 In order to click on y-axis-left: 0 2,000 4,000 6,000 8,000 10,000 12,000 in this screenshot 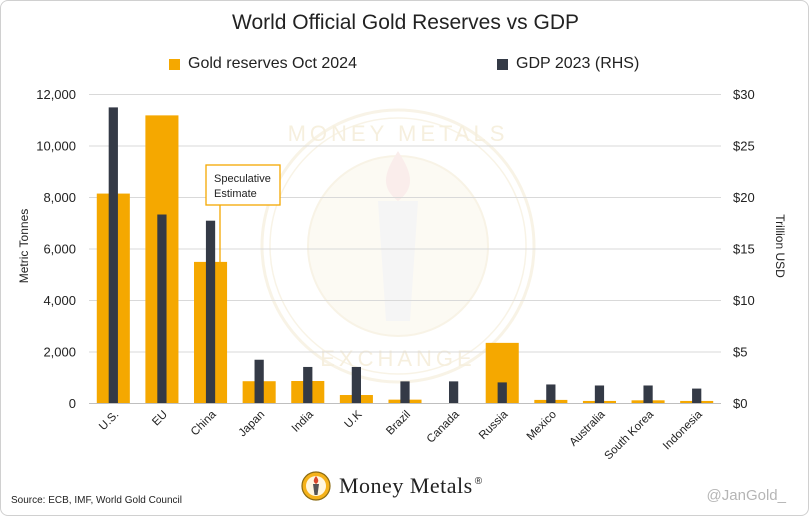, I will do `click(56, 249)`.